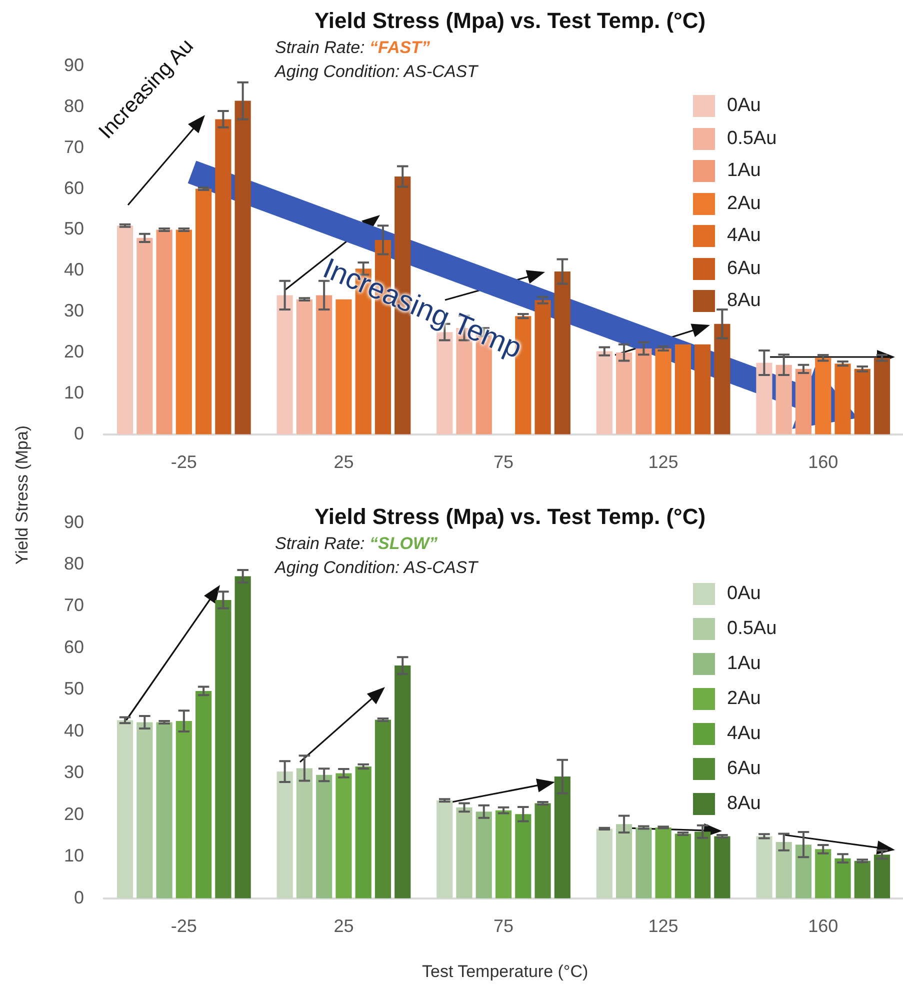  Describe the element at coordinates (376, 556) in the screenshot. I see `text: Strain Rate: “SLOW” Aging Condition: AS-CAST` at that location.